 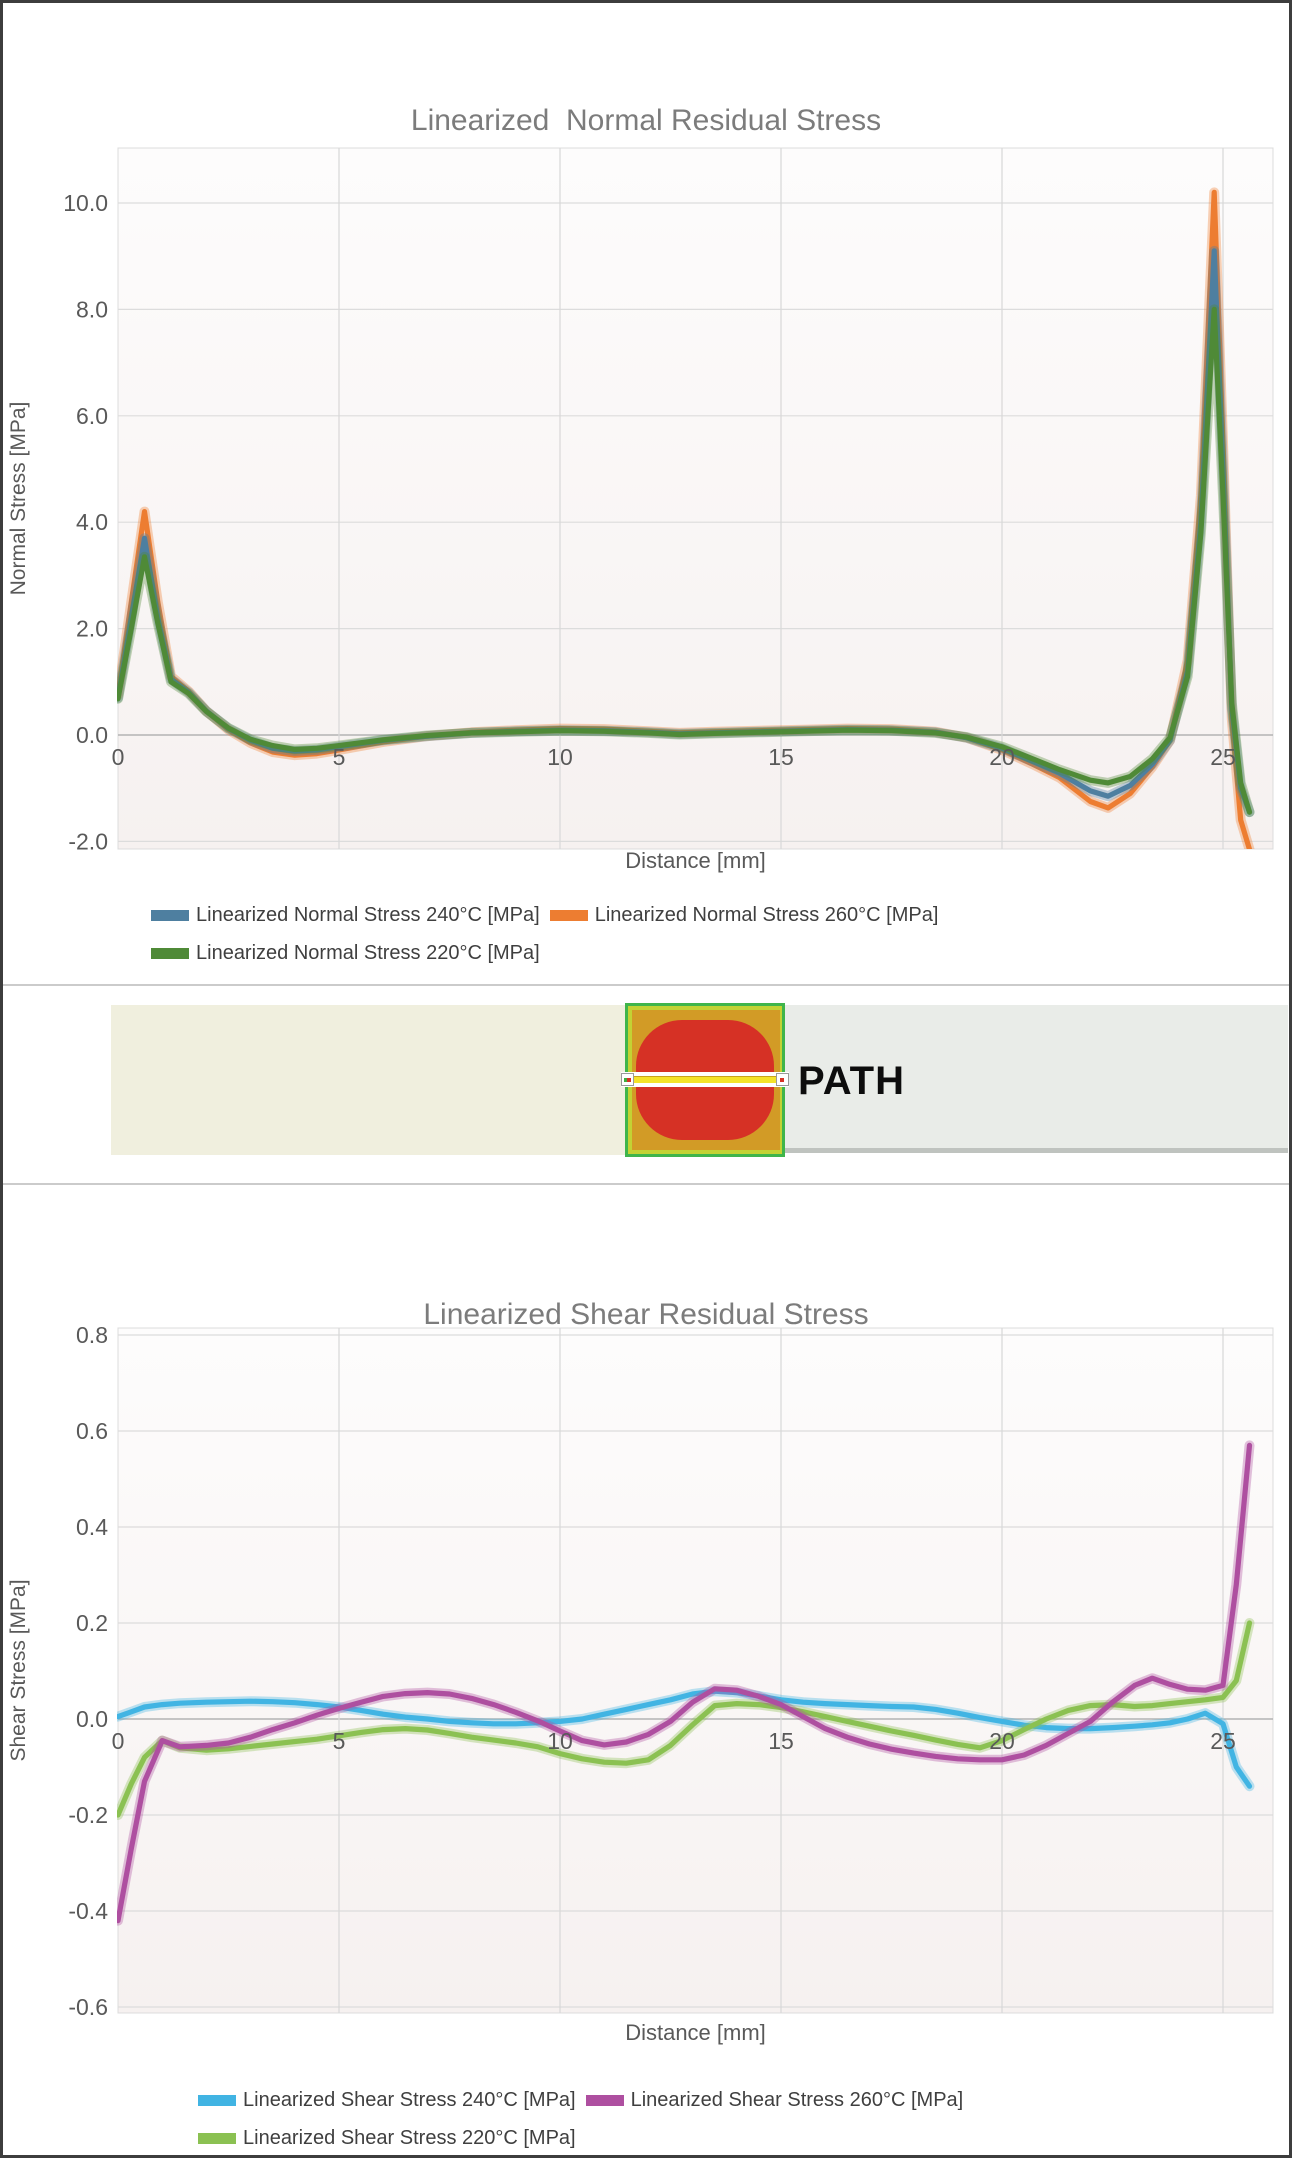 I want to click on legend-item: Linearized Normal Stress 240°C [MPa], so click(x=345, y=915).